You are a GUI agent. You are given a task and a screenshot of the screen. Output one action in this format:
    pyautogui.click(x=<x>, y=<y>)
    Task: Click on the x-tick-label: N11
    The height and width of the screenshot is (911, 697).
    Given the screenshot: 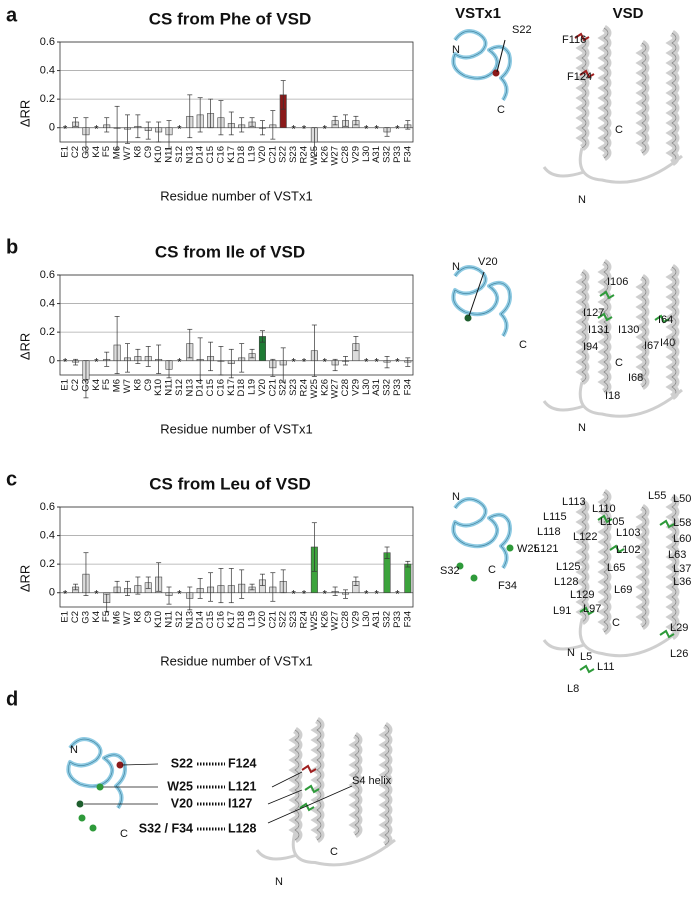 What is the action you would take?
    pyautogui.click(x=169, y=619)
    